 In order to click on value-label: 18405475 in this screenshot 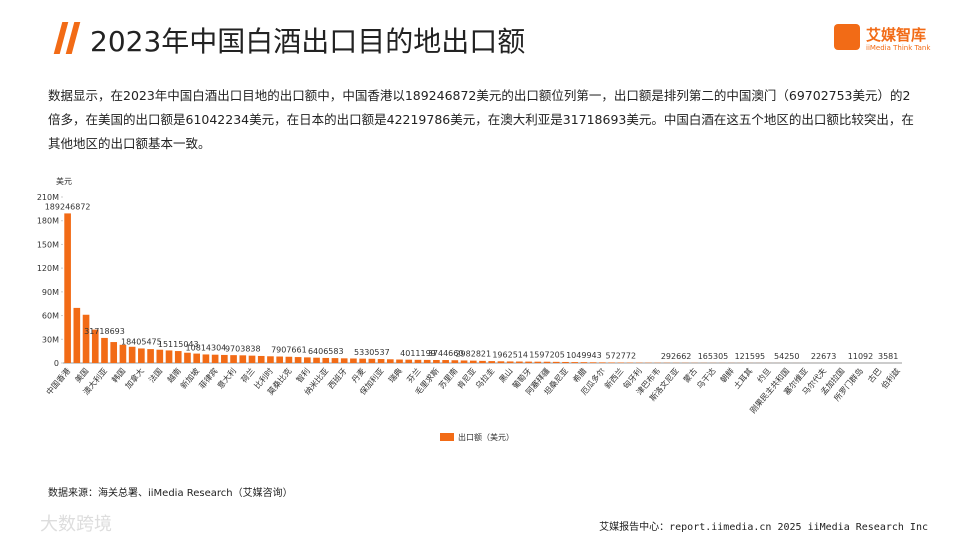, I will do `click(141, 341)`.